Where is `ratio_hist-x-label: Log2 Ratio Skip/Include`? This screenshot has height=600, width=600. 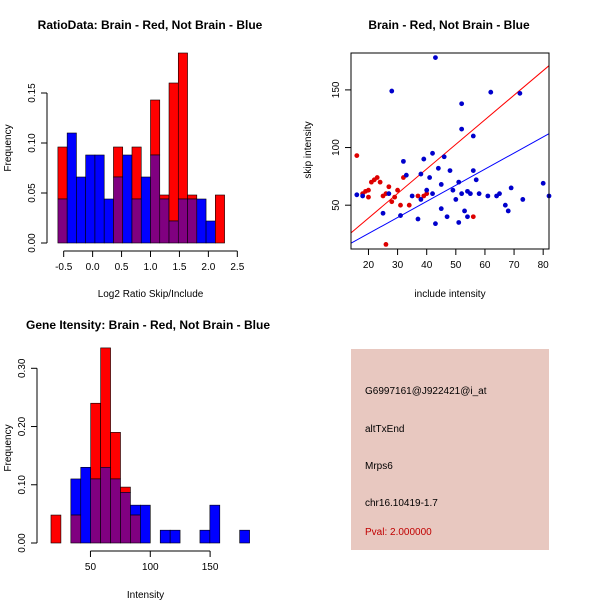
ratio_hist-x-label: Log2 Ratio Skip/Include is located at coordinates (151, 294).